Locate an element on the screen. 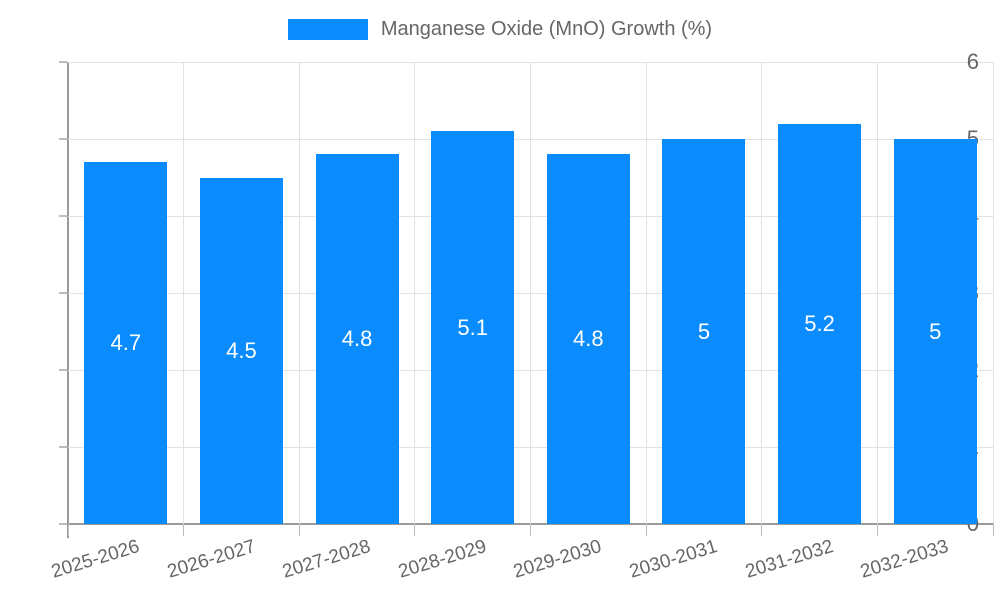 This screenshot has height=600, width=1000. x-tick-label: 2029-2030 is located at coordinates (558, 559).